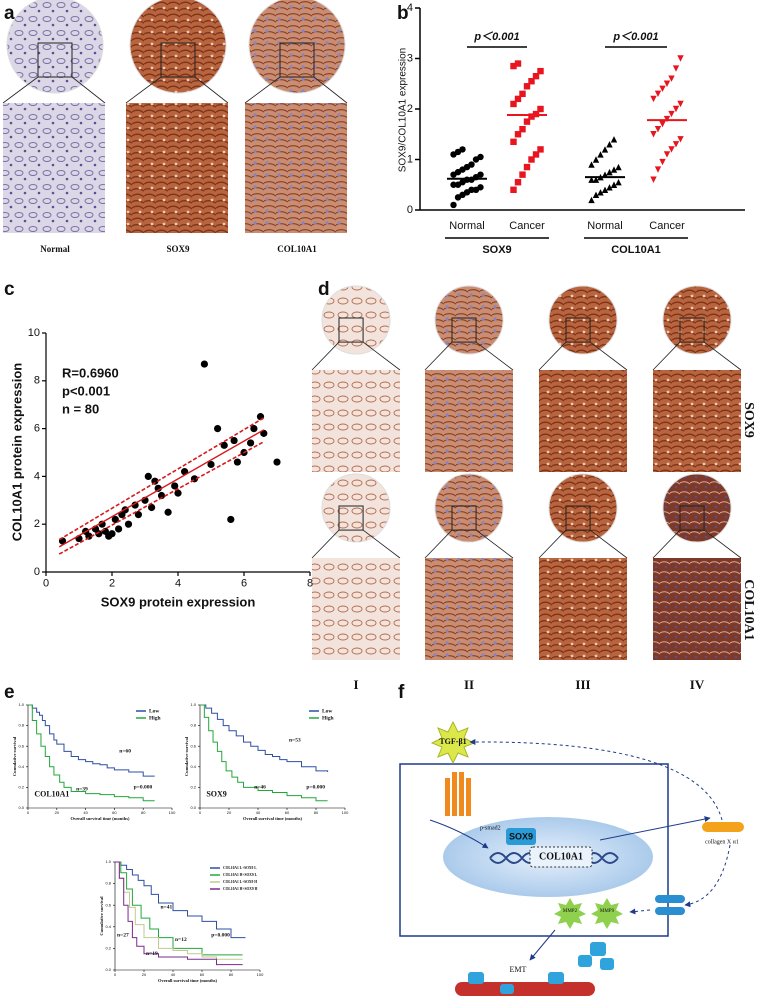  I want to click on ligand-label: TGF-β1, so click(452, 741).